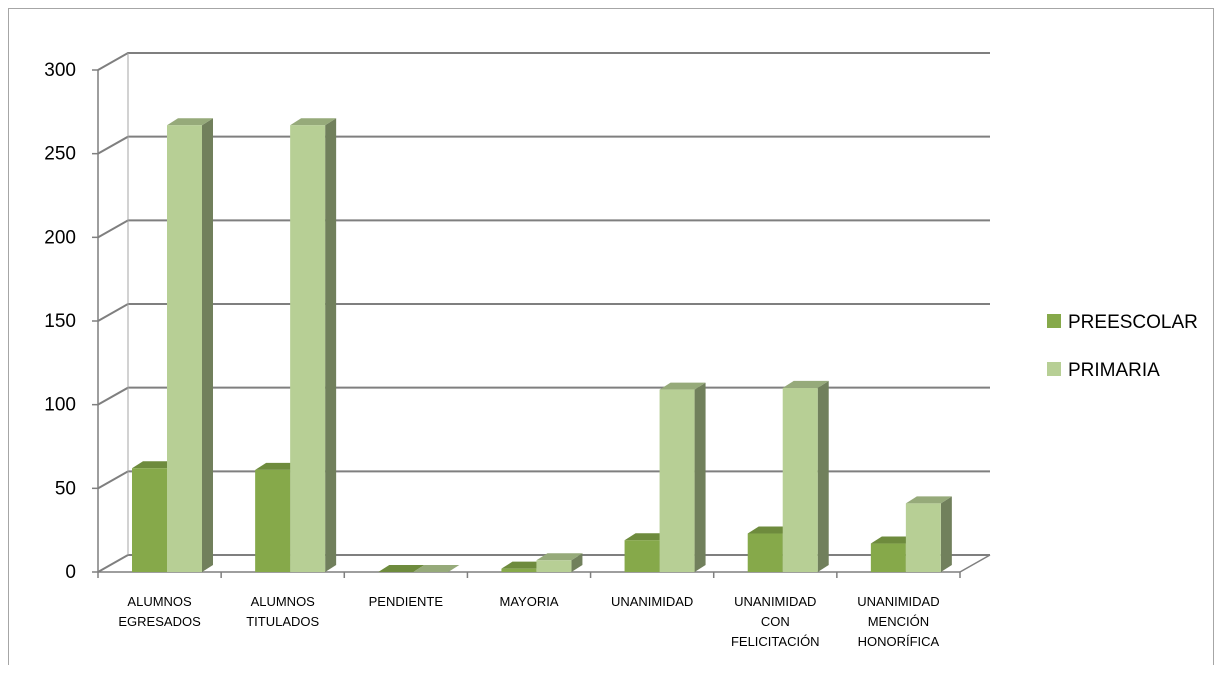 This screenshot has height=673, width=1222. I want to click on x-category-label: TITULADOS, so click(282, 621).